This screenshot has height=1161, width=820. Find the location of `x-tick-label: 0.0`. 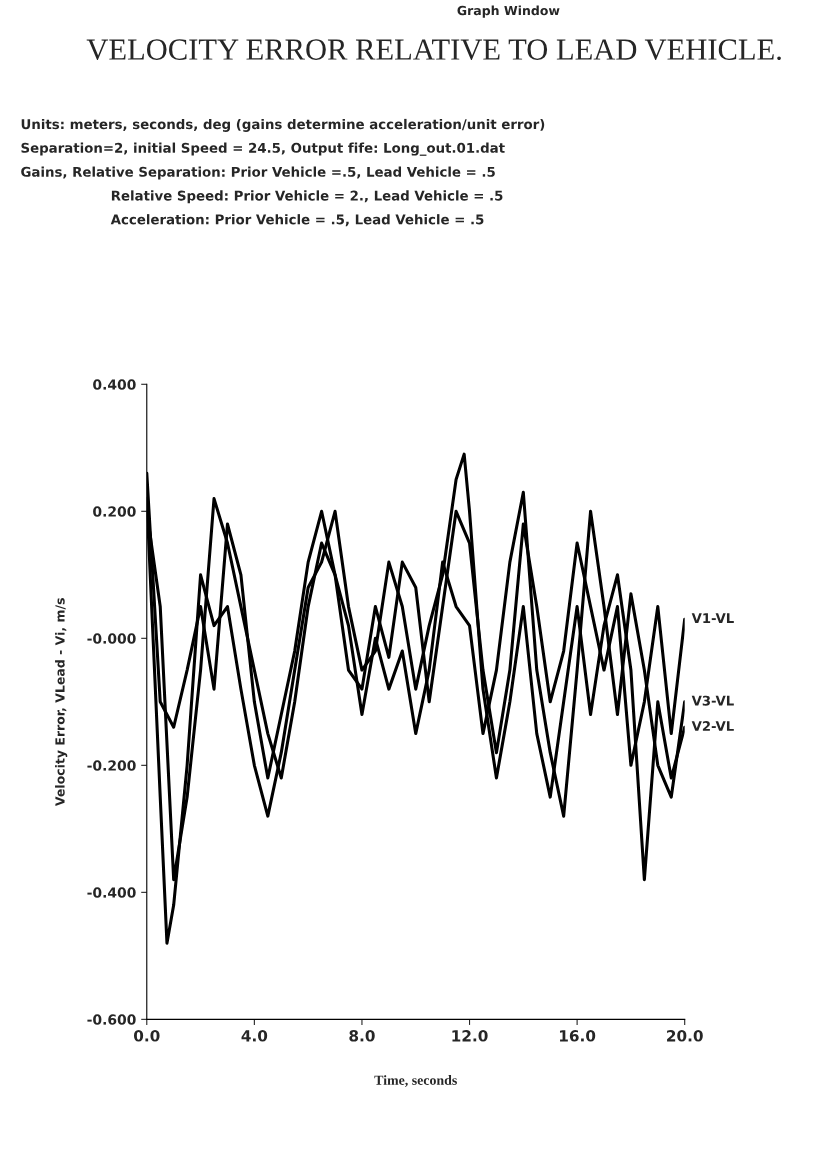

x-tick-label: 0.0 is located at coordinates (146, 1036).